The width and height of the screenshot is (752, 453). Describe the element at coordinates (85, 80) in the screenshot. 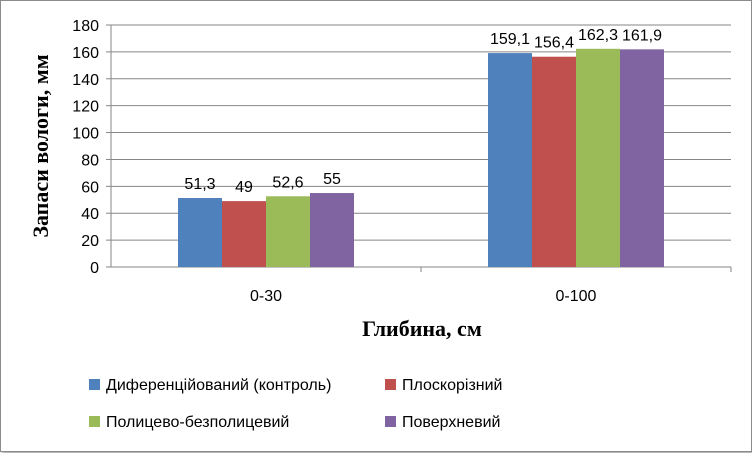

I see `y-tick-label: 140` at that location.